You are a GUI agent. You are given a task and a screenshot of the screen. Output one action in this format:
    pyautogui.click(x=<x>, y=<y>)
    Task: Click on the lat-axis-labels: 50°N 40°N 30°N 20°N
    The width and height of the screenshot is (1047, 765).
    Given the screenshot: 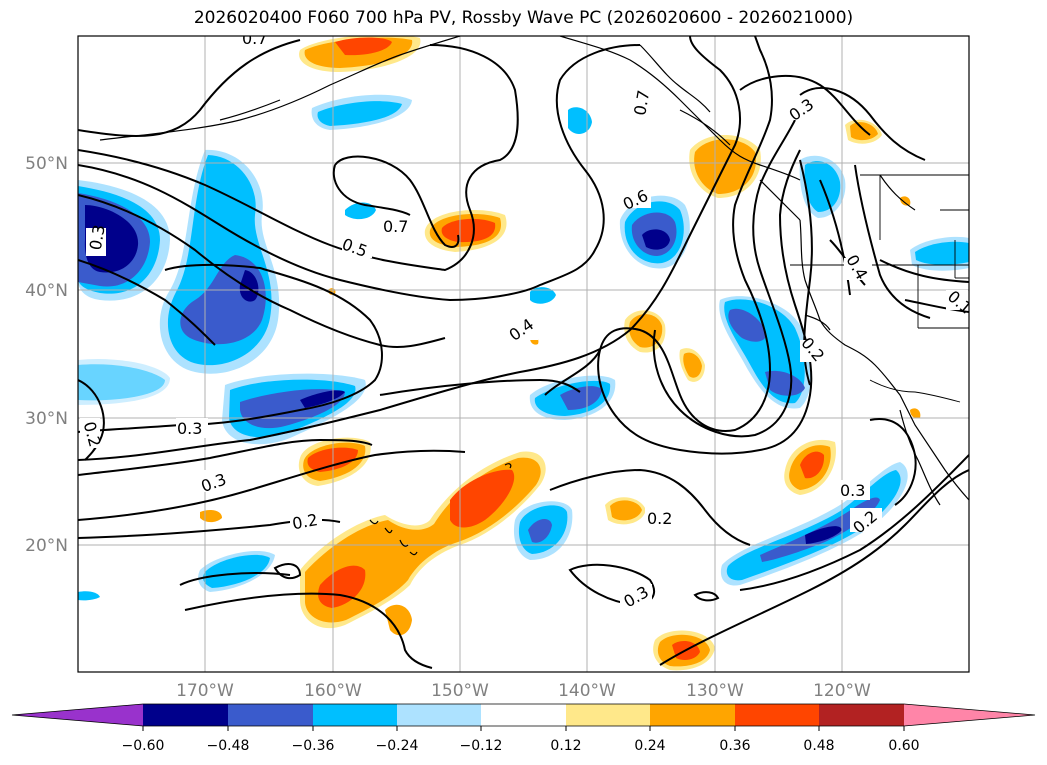 What is the action you would take?
    pyautogui.click(x=46, y=355)
    